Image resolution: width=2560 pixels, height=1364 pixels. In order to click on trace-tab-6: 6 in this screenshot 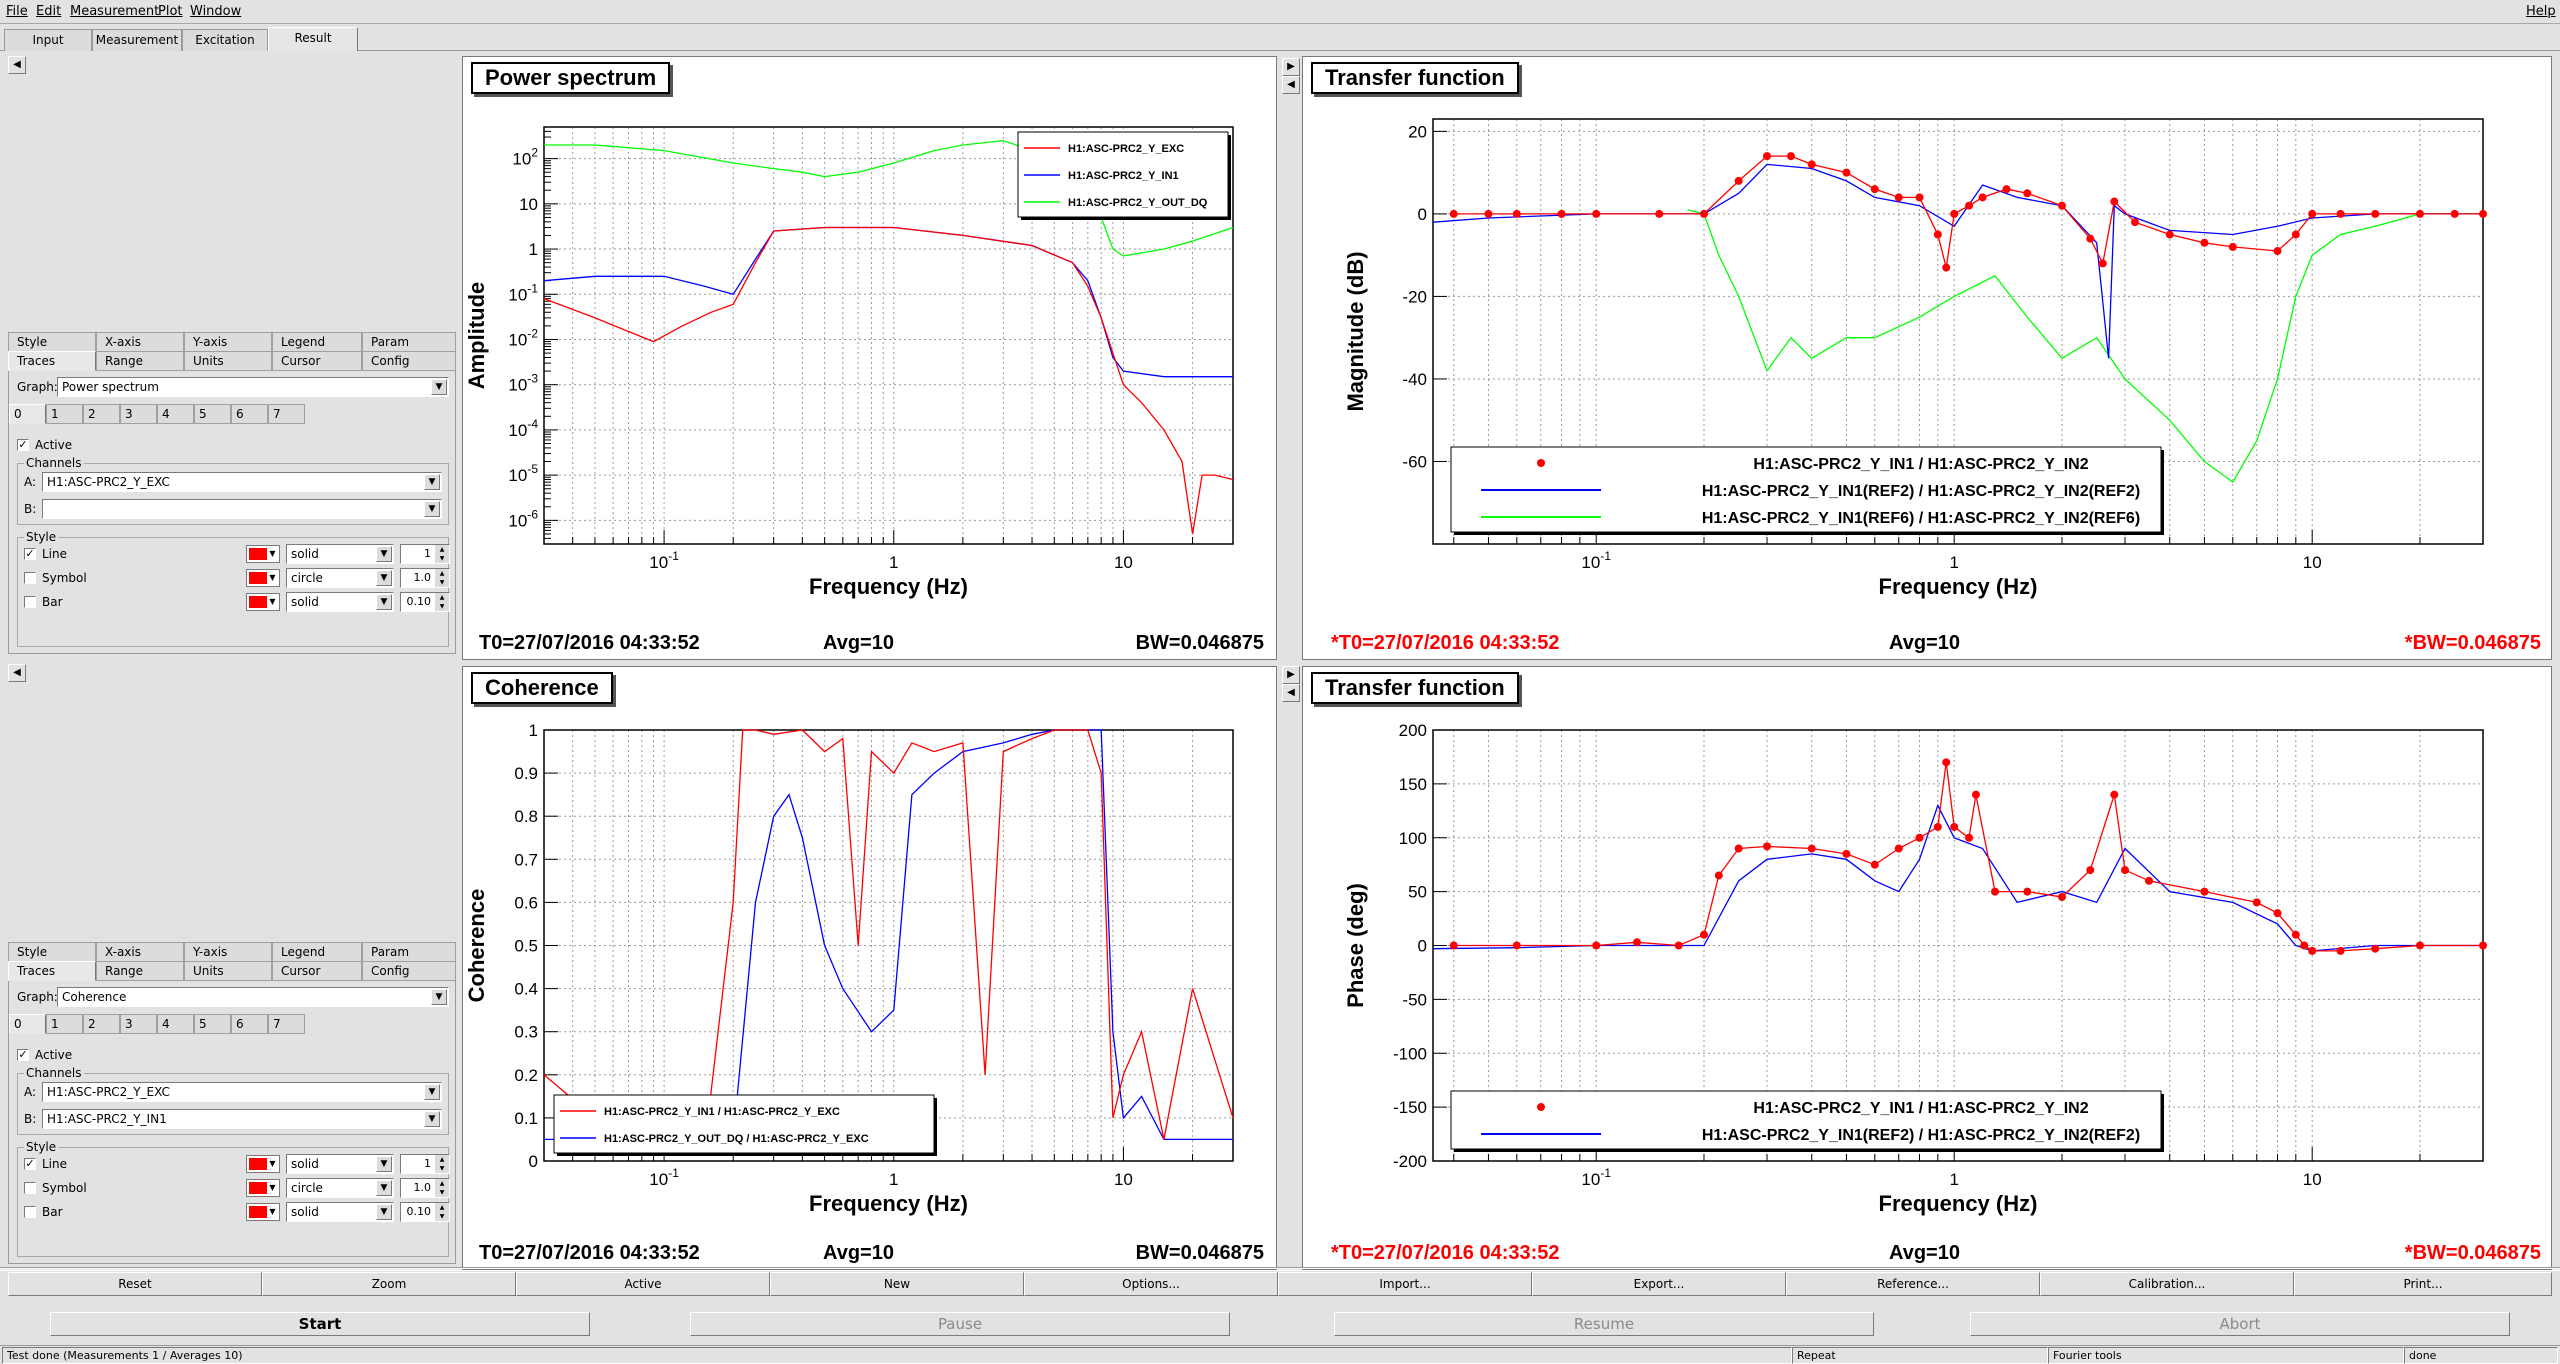, I will do `click(249, 414)`.